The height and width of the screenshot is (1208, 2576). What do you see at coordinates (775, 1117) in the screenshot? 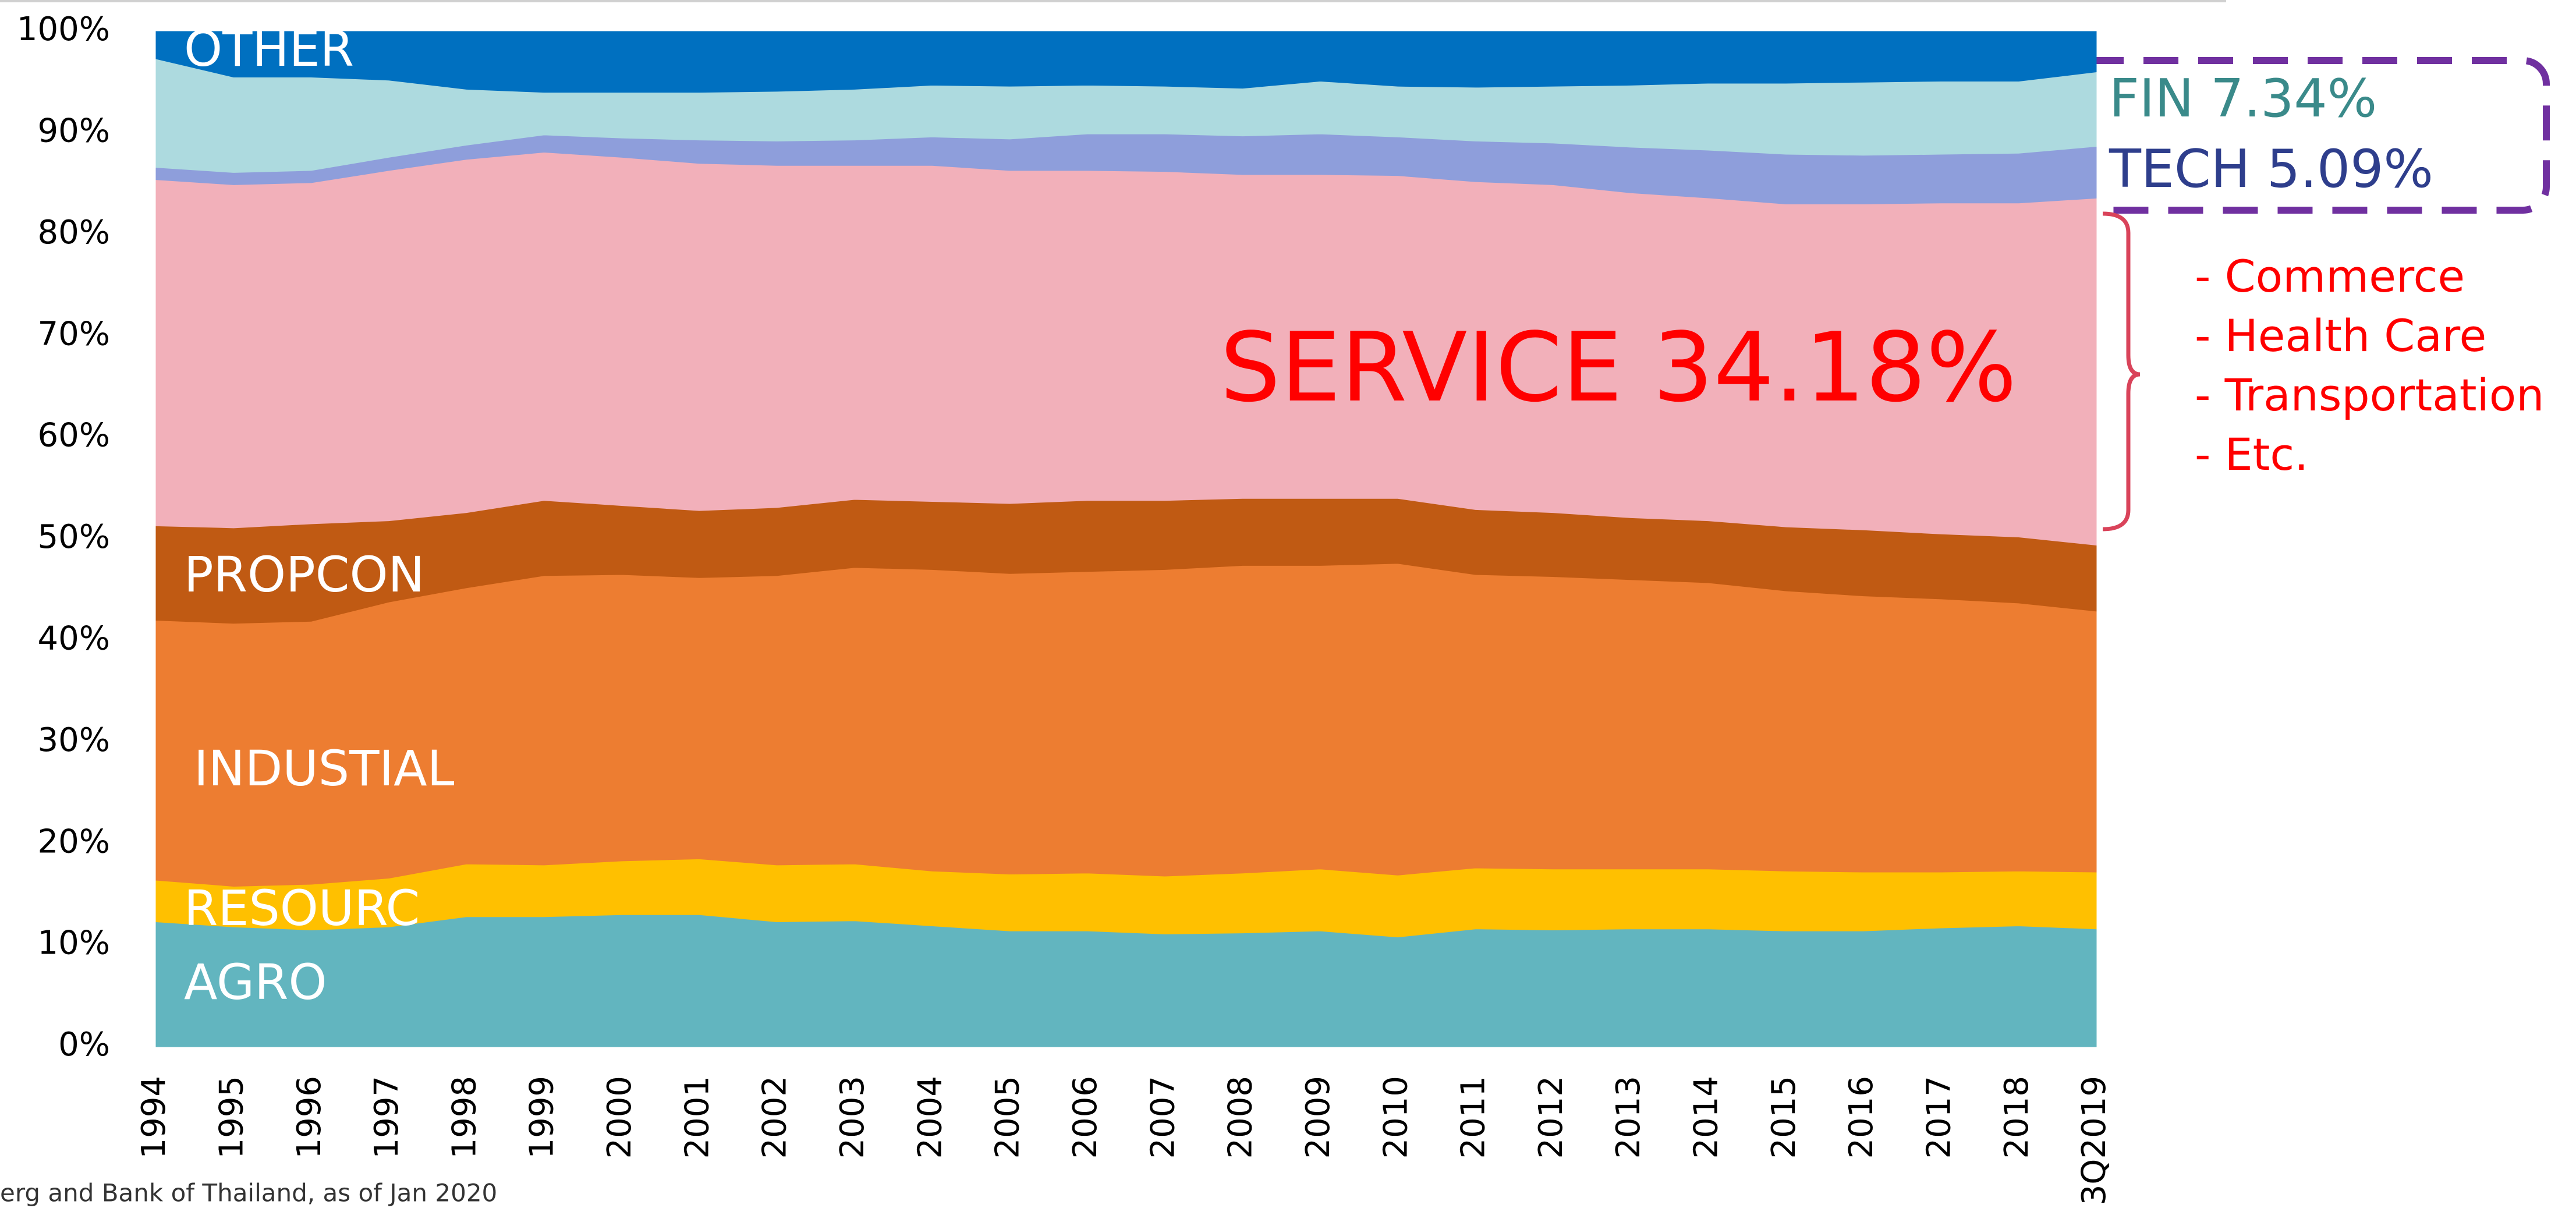
I see `x-tick-label: 2002` at bounding box center [775, 1117].